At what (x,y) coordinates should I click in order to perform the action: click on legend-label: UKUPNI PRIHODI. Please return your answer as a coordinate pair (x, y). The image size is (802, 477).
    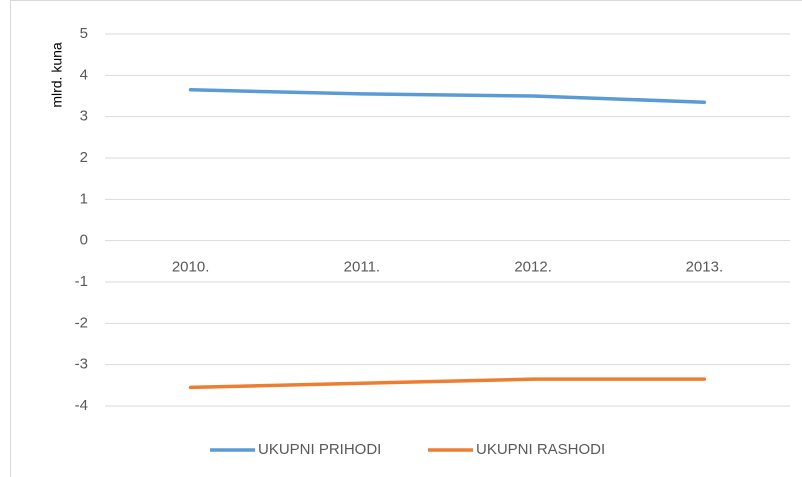
    Looking at the image, I should click on (319, 449).